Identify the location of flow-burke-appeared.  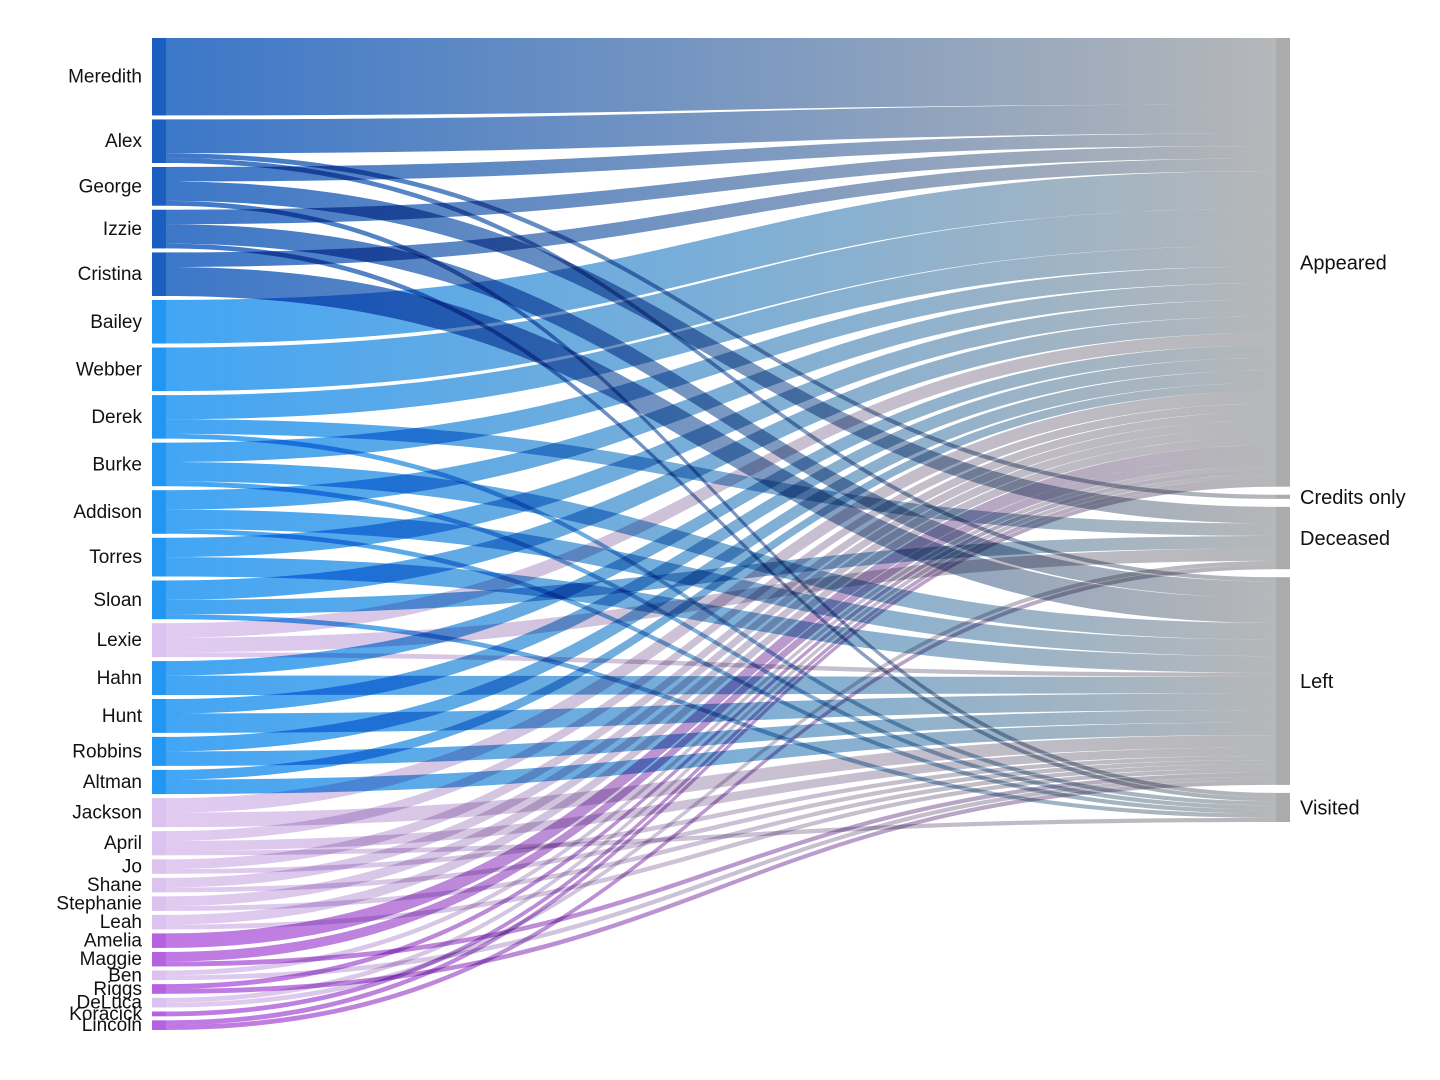
(721, 364).